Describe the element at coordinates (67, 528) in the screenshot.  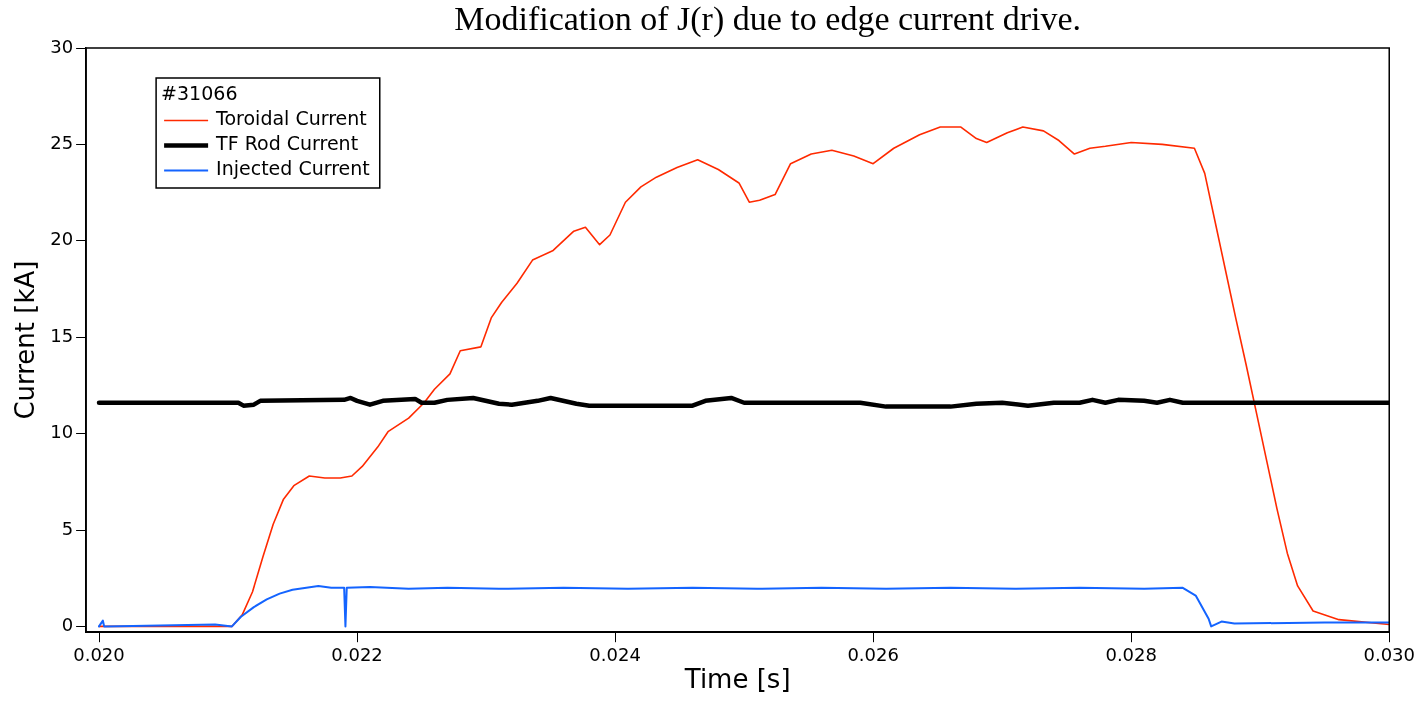
I see `y-tick-label: 5` at that location.